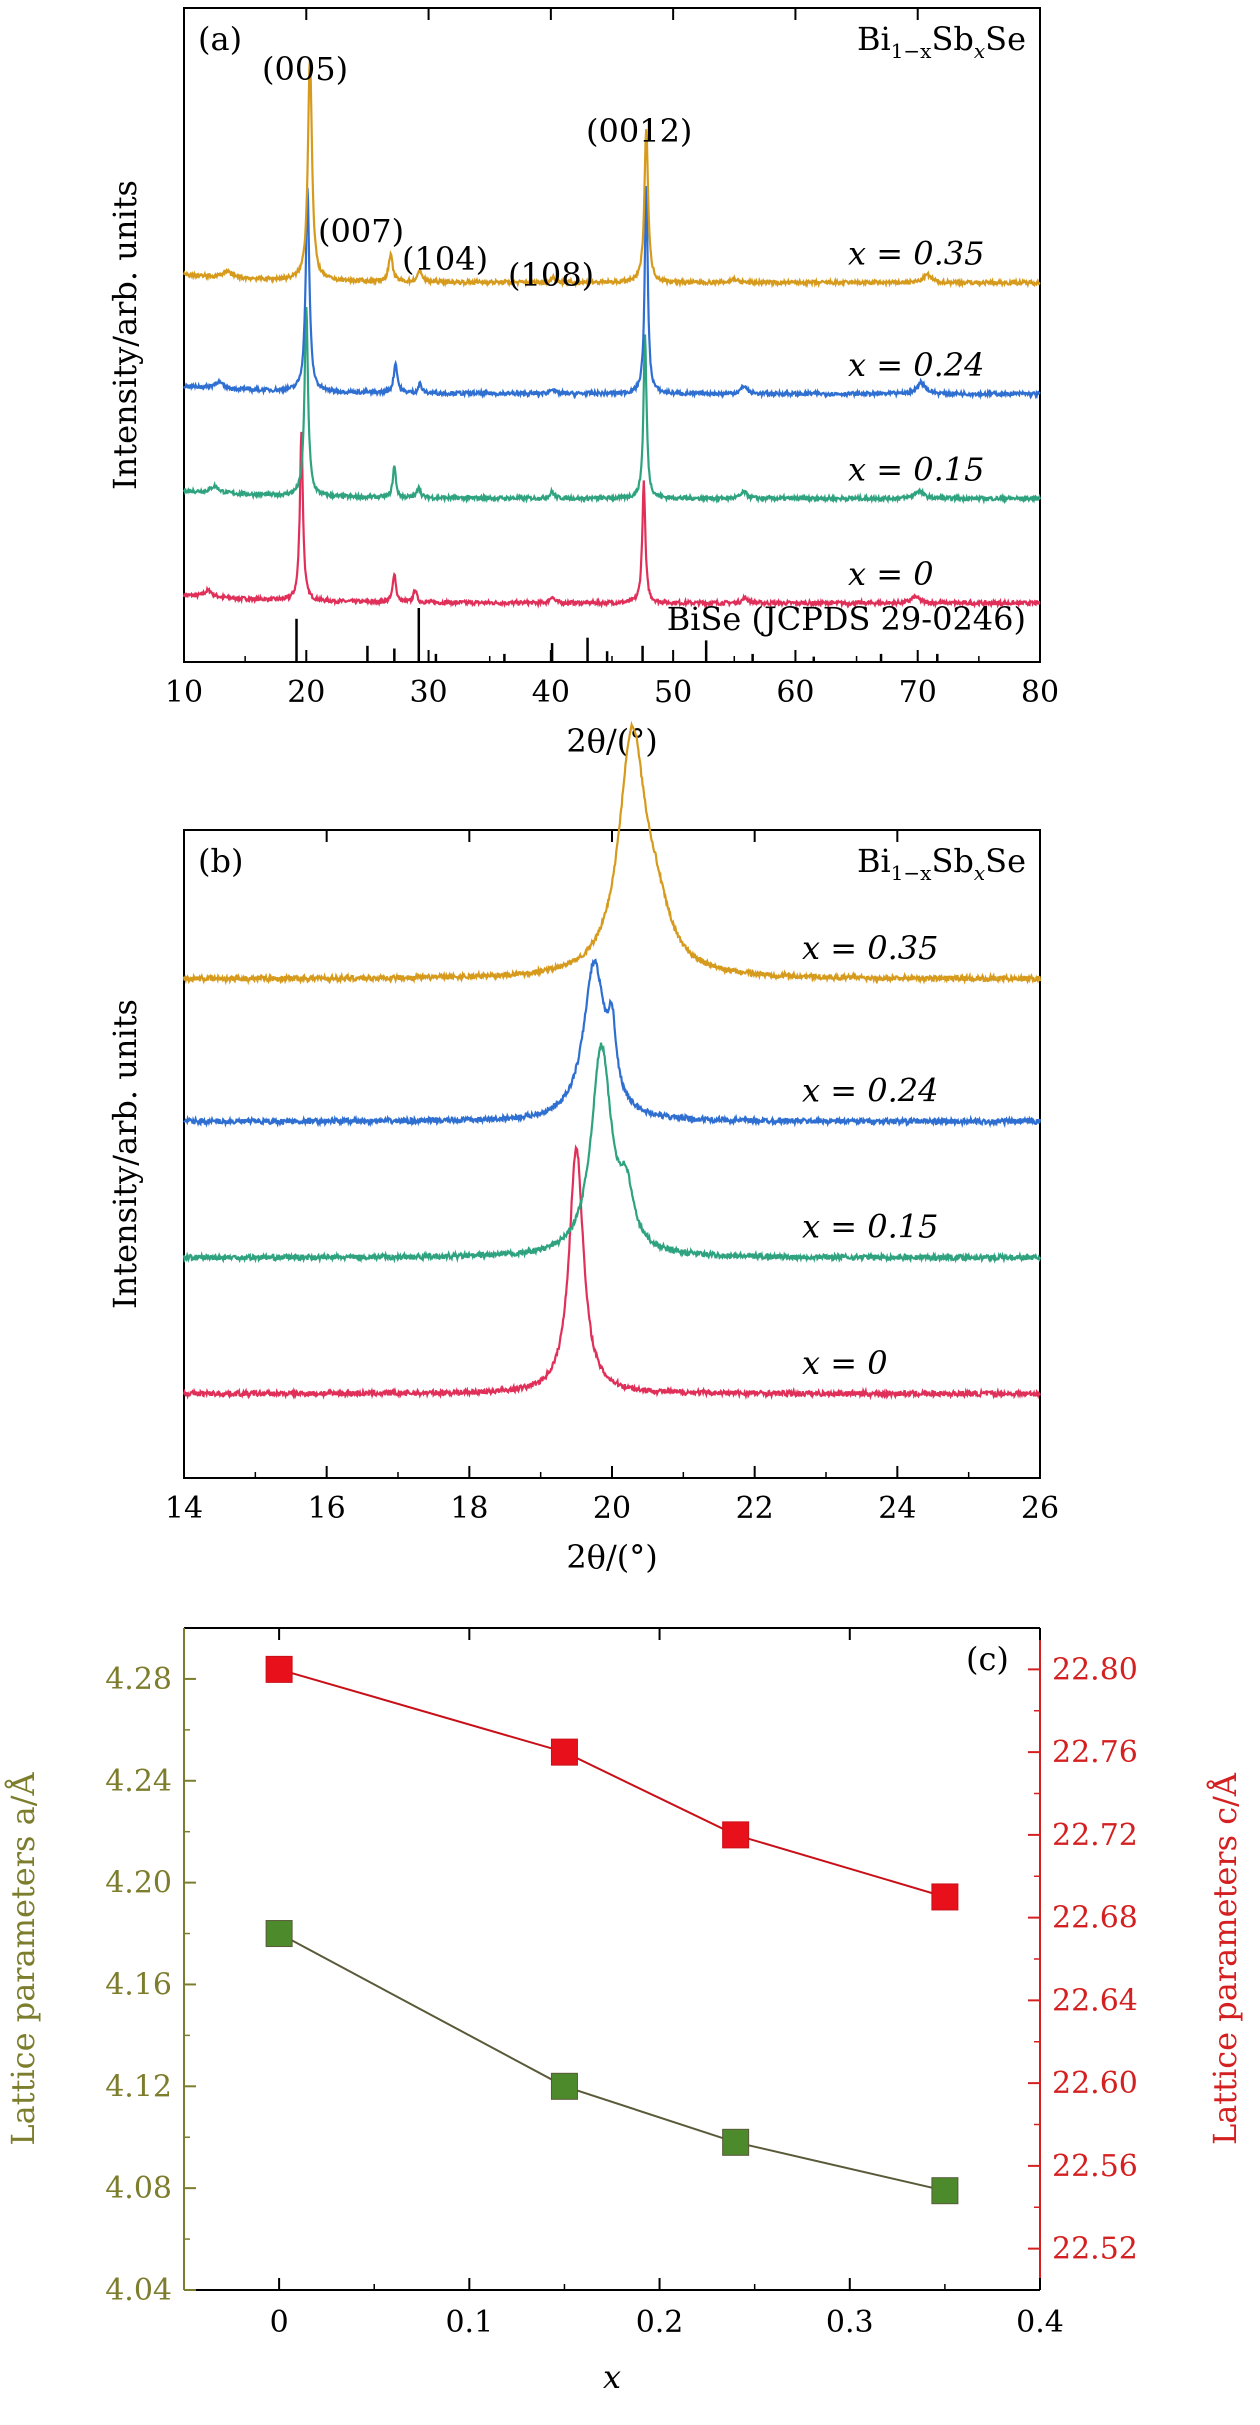 This screenshot has width=1260, height=2425. Describe the element at coordinates (639, 131) in the screenshot. I see `peak-label: (0012)` at that location.